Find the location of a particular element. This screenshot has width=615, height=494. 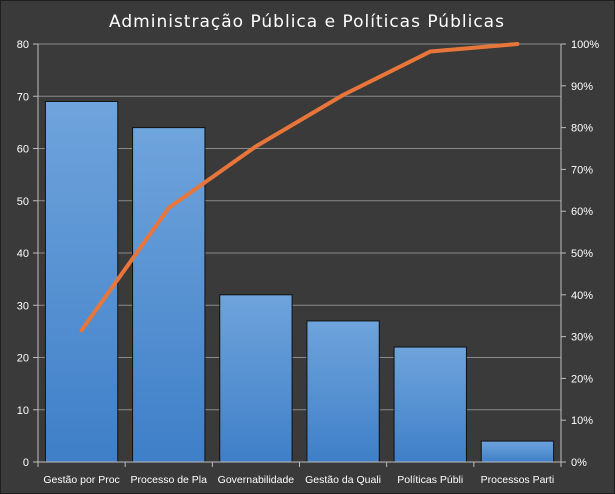

category-label: Processo de Pla is located at coordinates (169, 480).